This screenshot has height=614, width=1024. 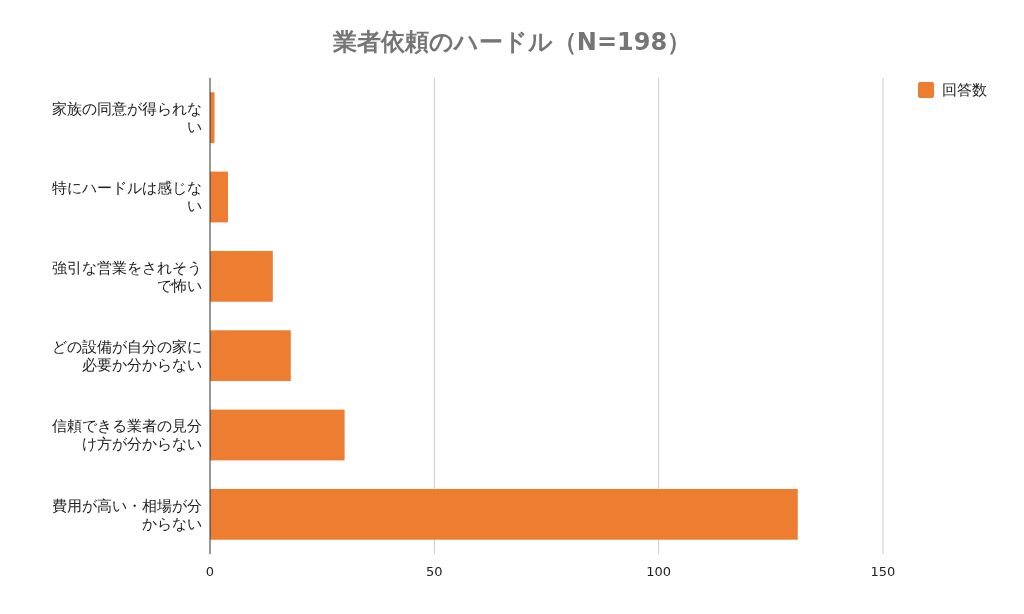 What do you see at coordinates (127, 117) in the screenshot?
I see `y-tick-label: 家族の同意が得られない` at bounding box center [127, 117].